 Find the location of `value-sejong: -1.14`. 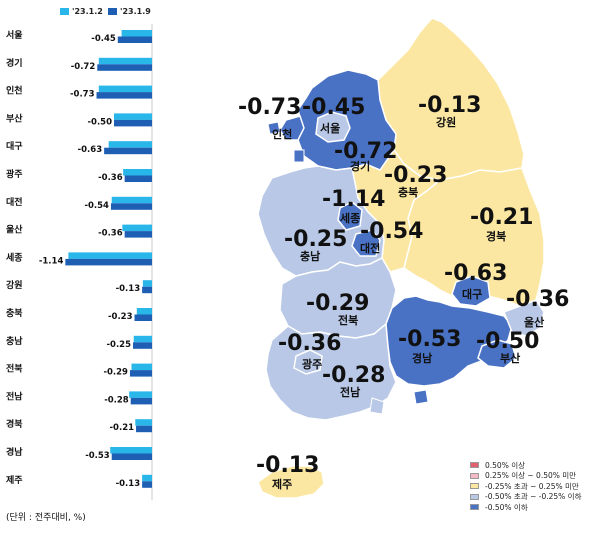

value-sejong: -1.14 is located at coordinates (353, 199).